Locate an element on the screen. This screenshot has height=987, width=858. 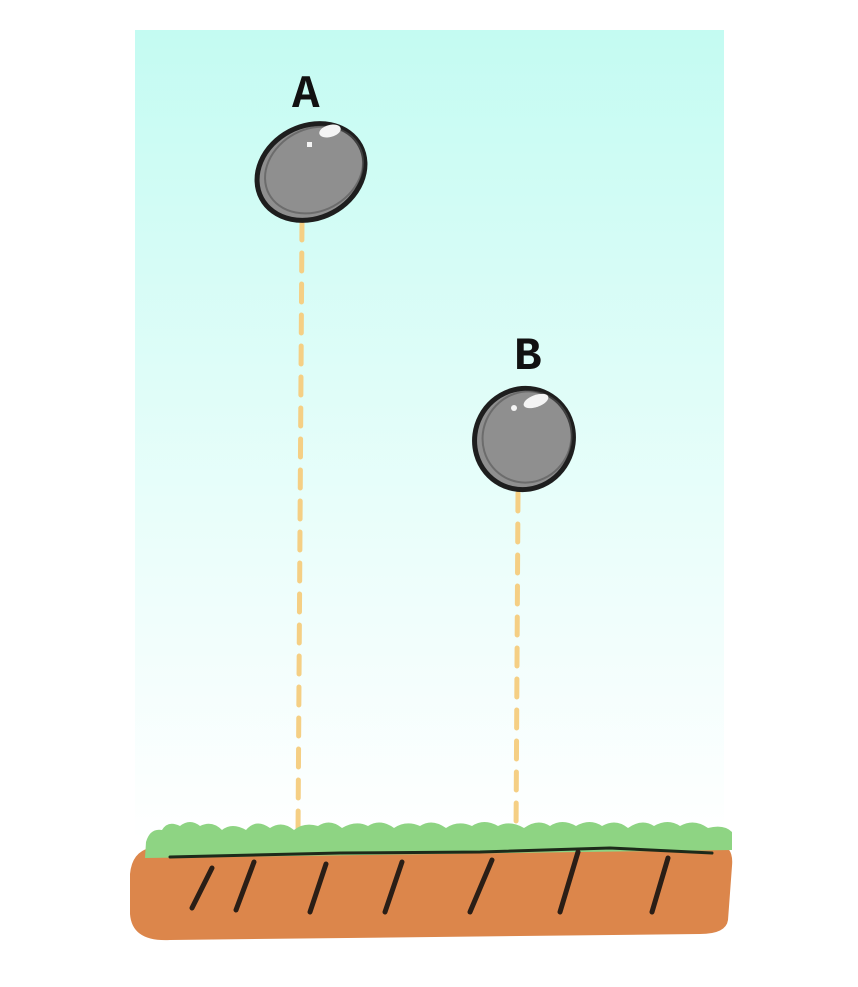
soil is located at coordinates (431, 892).